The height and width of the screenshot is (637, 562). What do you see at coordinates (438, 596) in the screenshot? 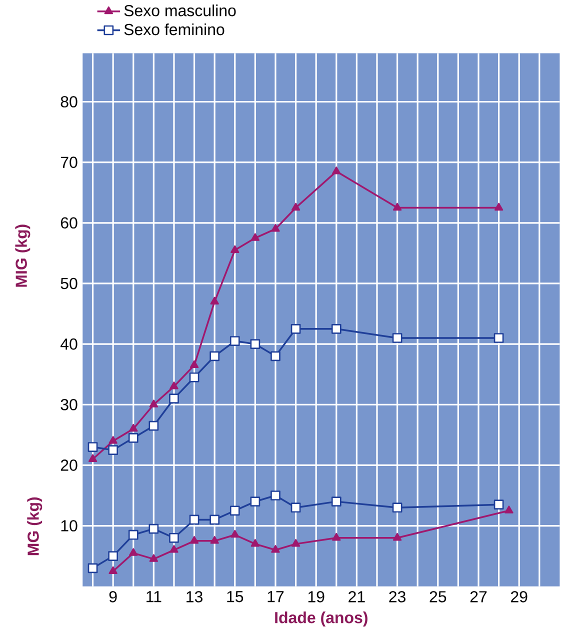
I see `x-tick-label: 25` at bounding box center [438, 596].